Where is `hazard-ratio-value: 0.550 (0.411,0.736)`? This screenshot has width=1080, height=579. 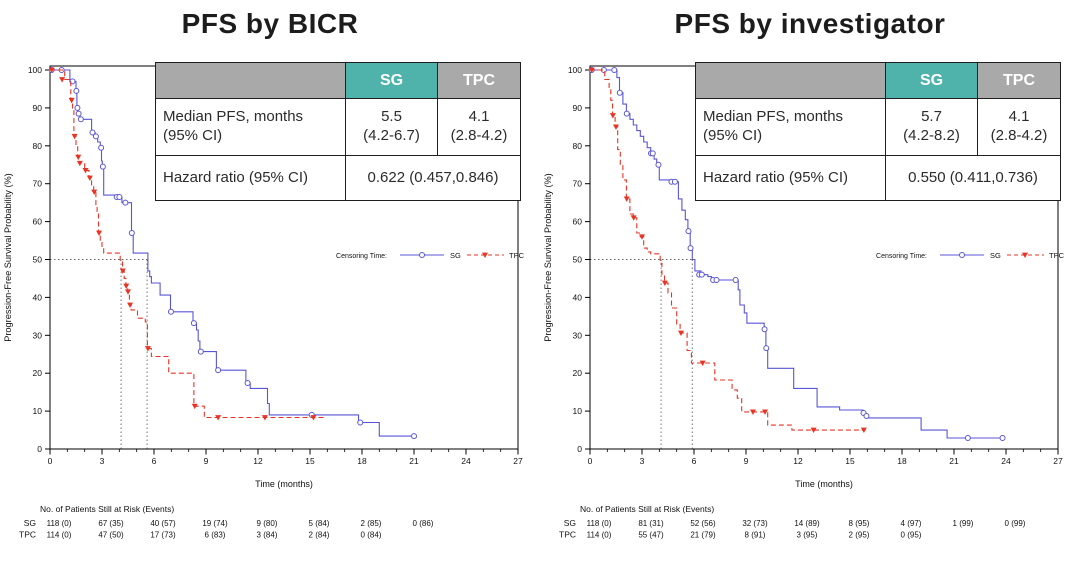 hazard-ratio-value: 0.550 (0.411,0.736) is located at coordinates (973, 178).